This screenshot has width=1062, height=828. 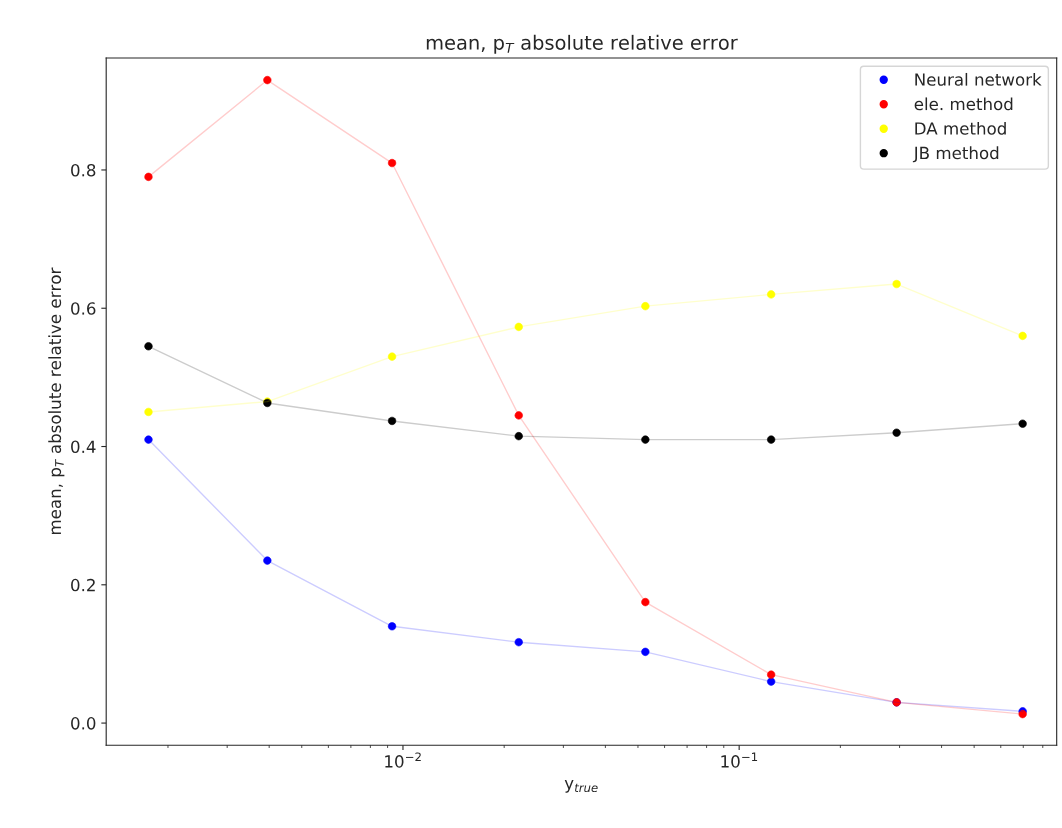 What do you see at coordinates (83, 585) in the screenshot?
I see `y-tick-label: 0.2` at bounding box center [83, 585].